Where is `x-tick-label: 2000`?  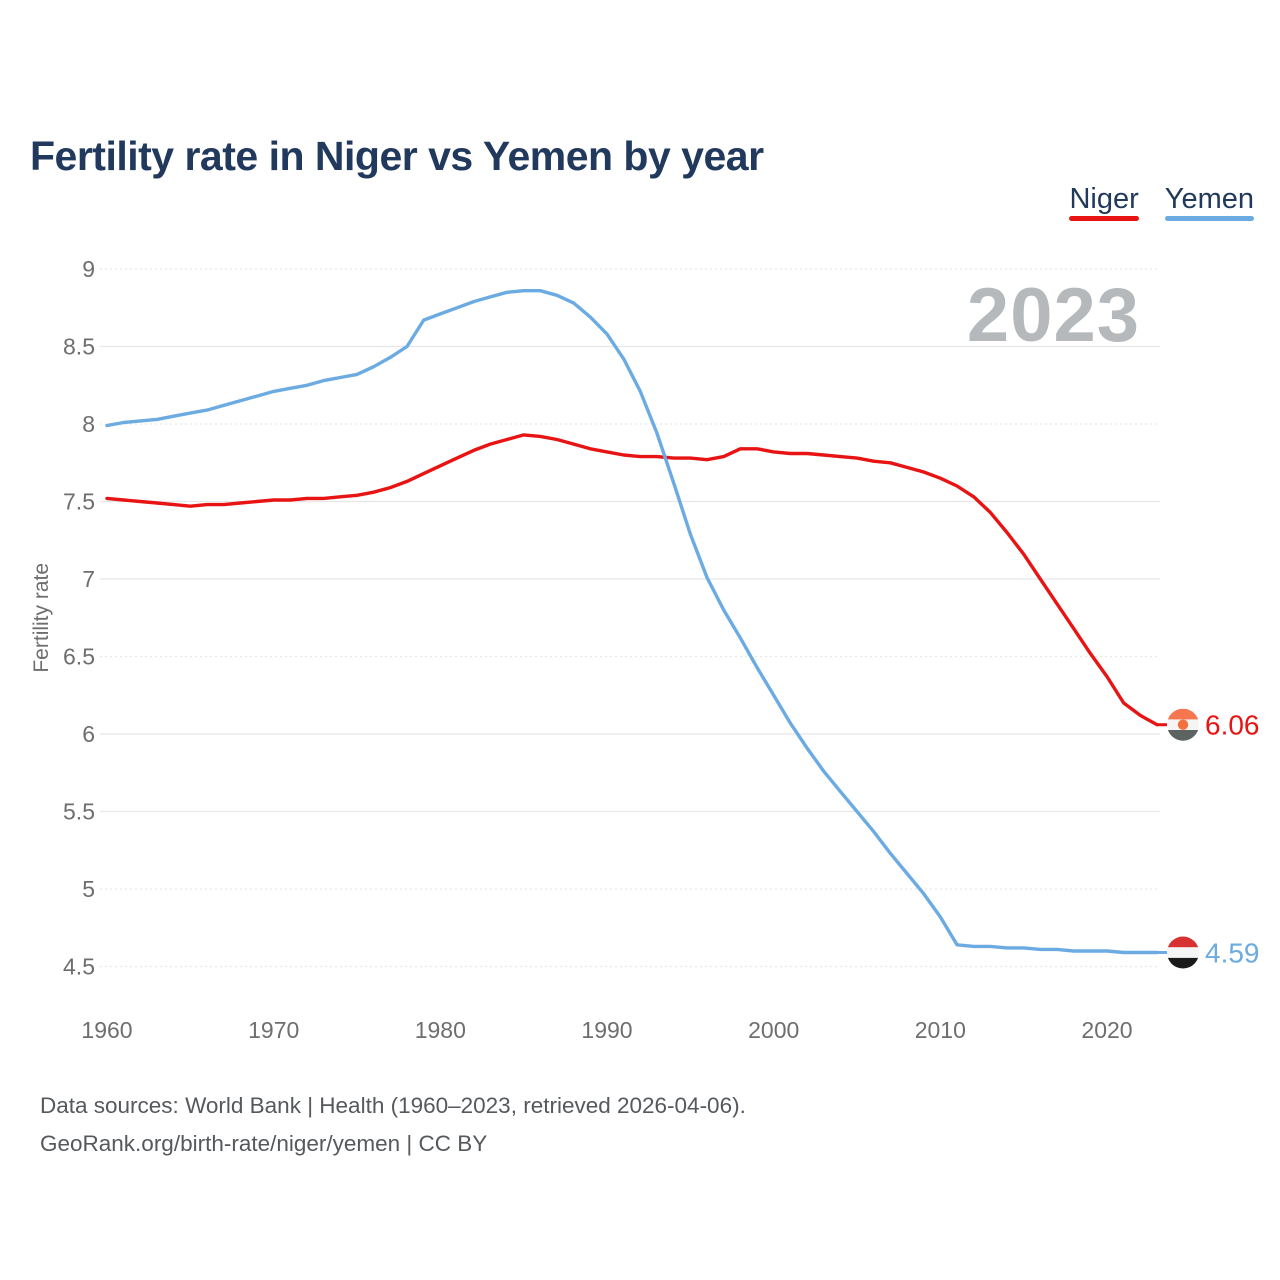
x-tick-label: 2000 is located at coordinates (773, 1030).